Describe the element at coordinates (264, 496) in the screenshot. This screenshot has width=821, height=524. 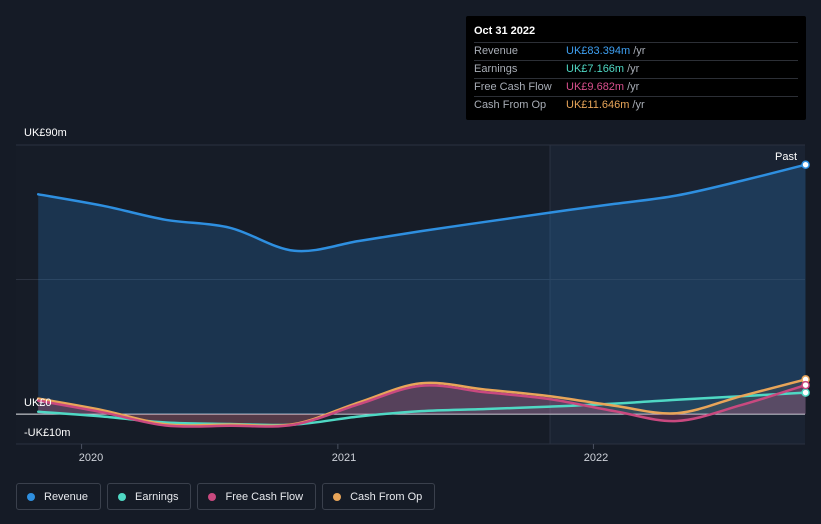
I see `legend-label: Free Cash Flow` at that location.